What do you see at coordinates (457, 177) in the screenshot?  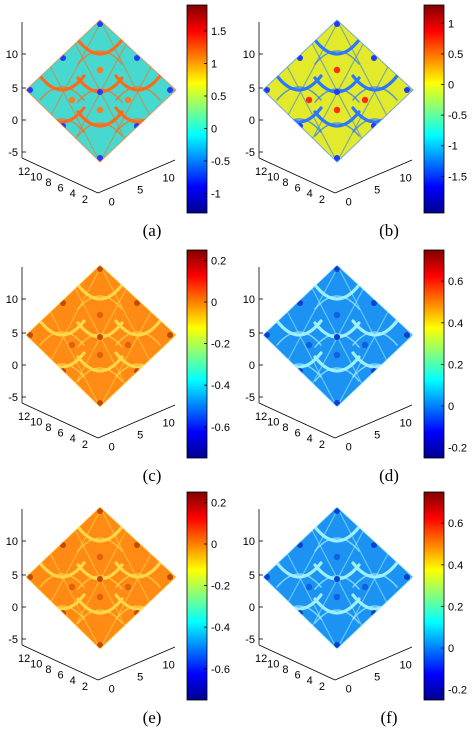 I see `colorbar-tick-label: -1.5` at bounding box center [457, 177].